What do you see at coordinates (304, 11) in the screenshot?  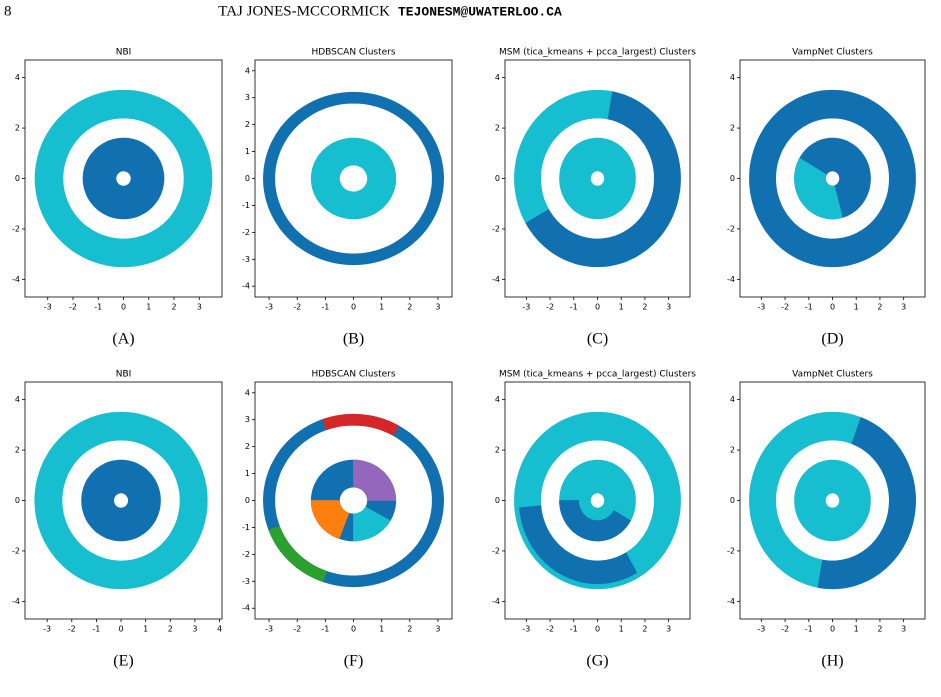 I see `author: TAJ JONES-MCCORMICK` at bounding box center [304, 11].